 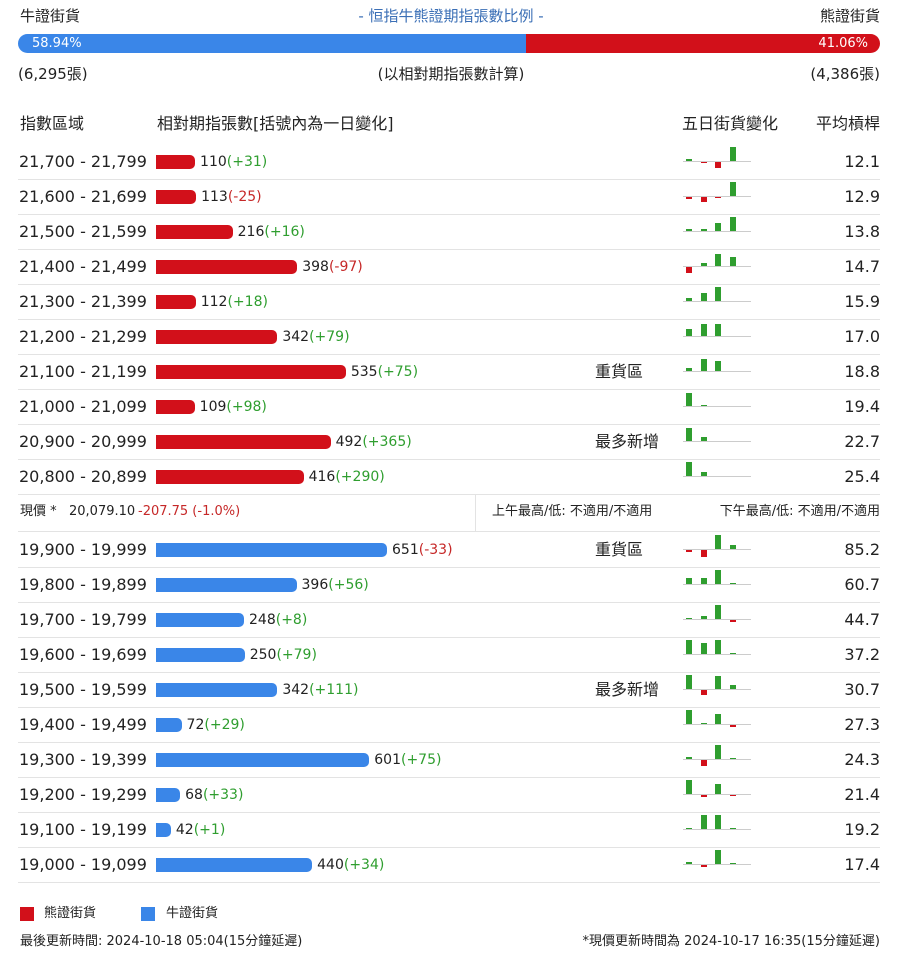 I want to click on legend-label: 牛證街貨, so click(x=192, y=913).